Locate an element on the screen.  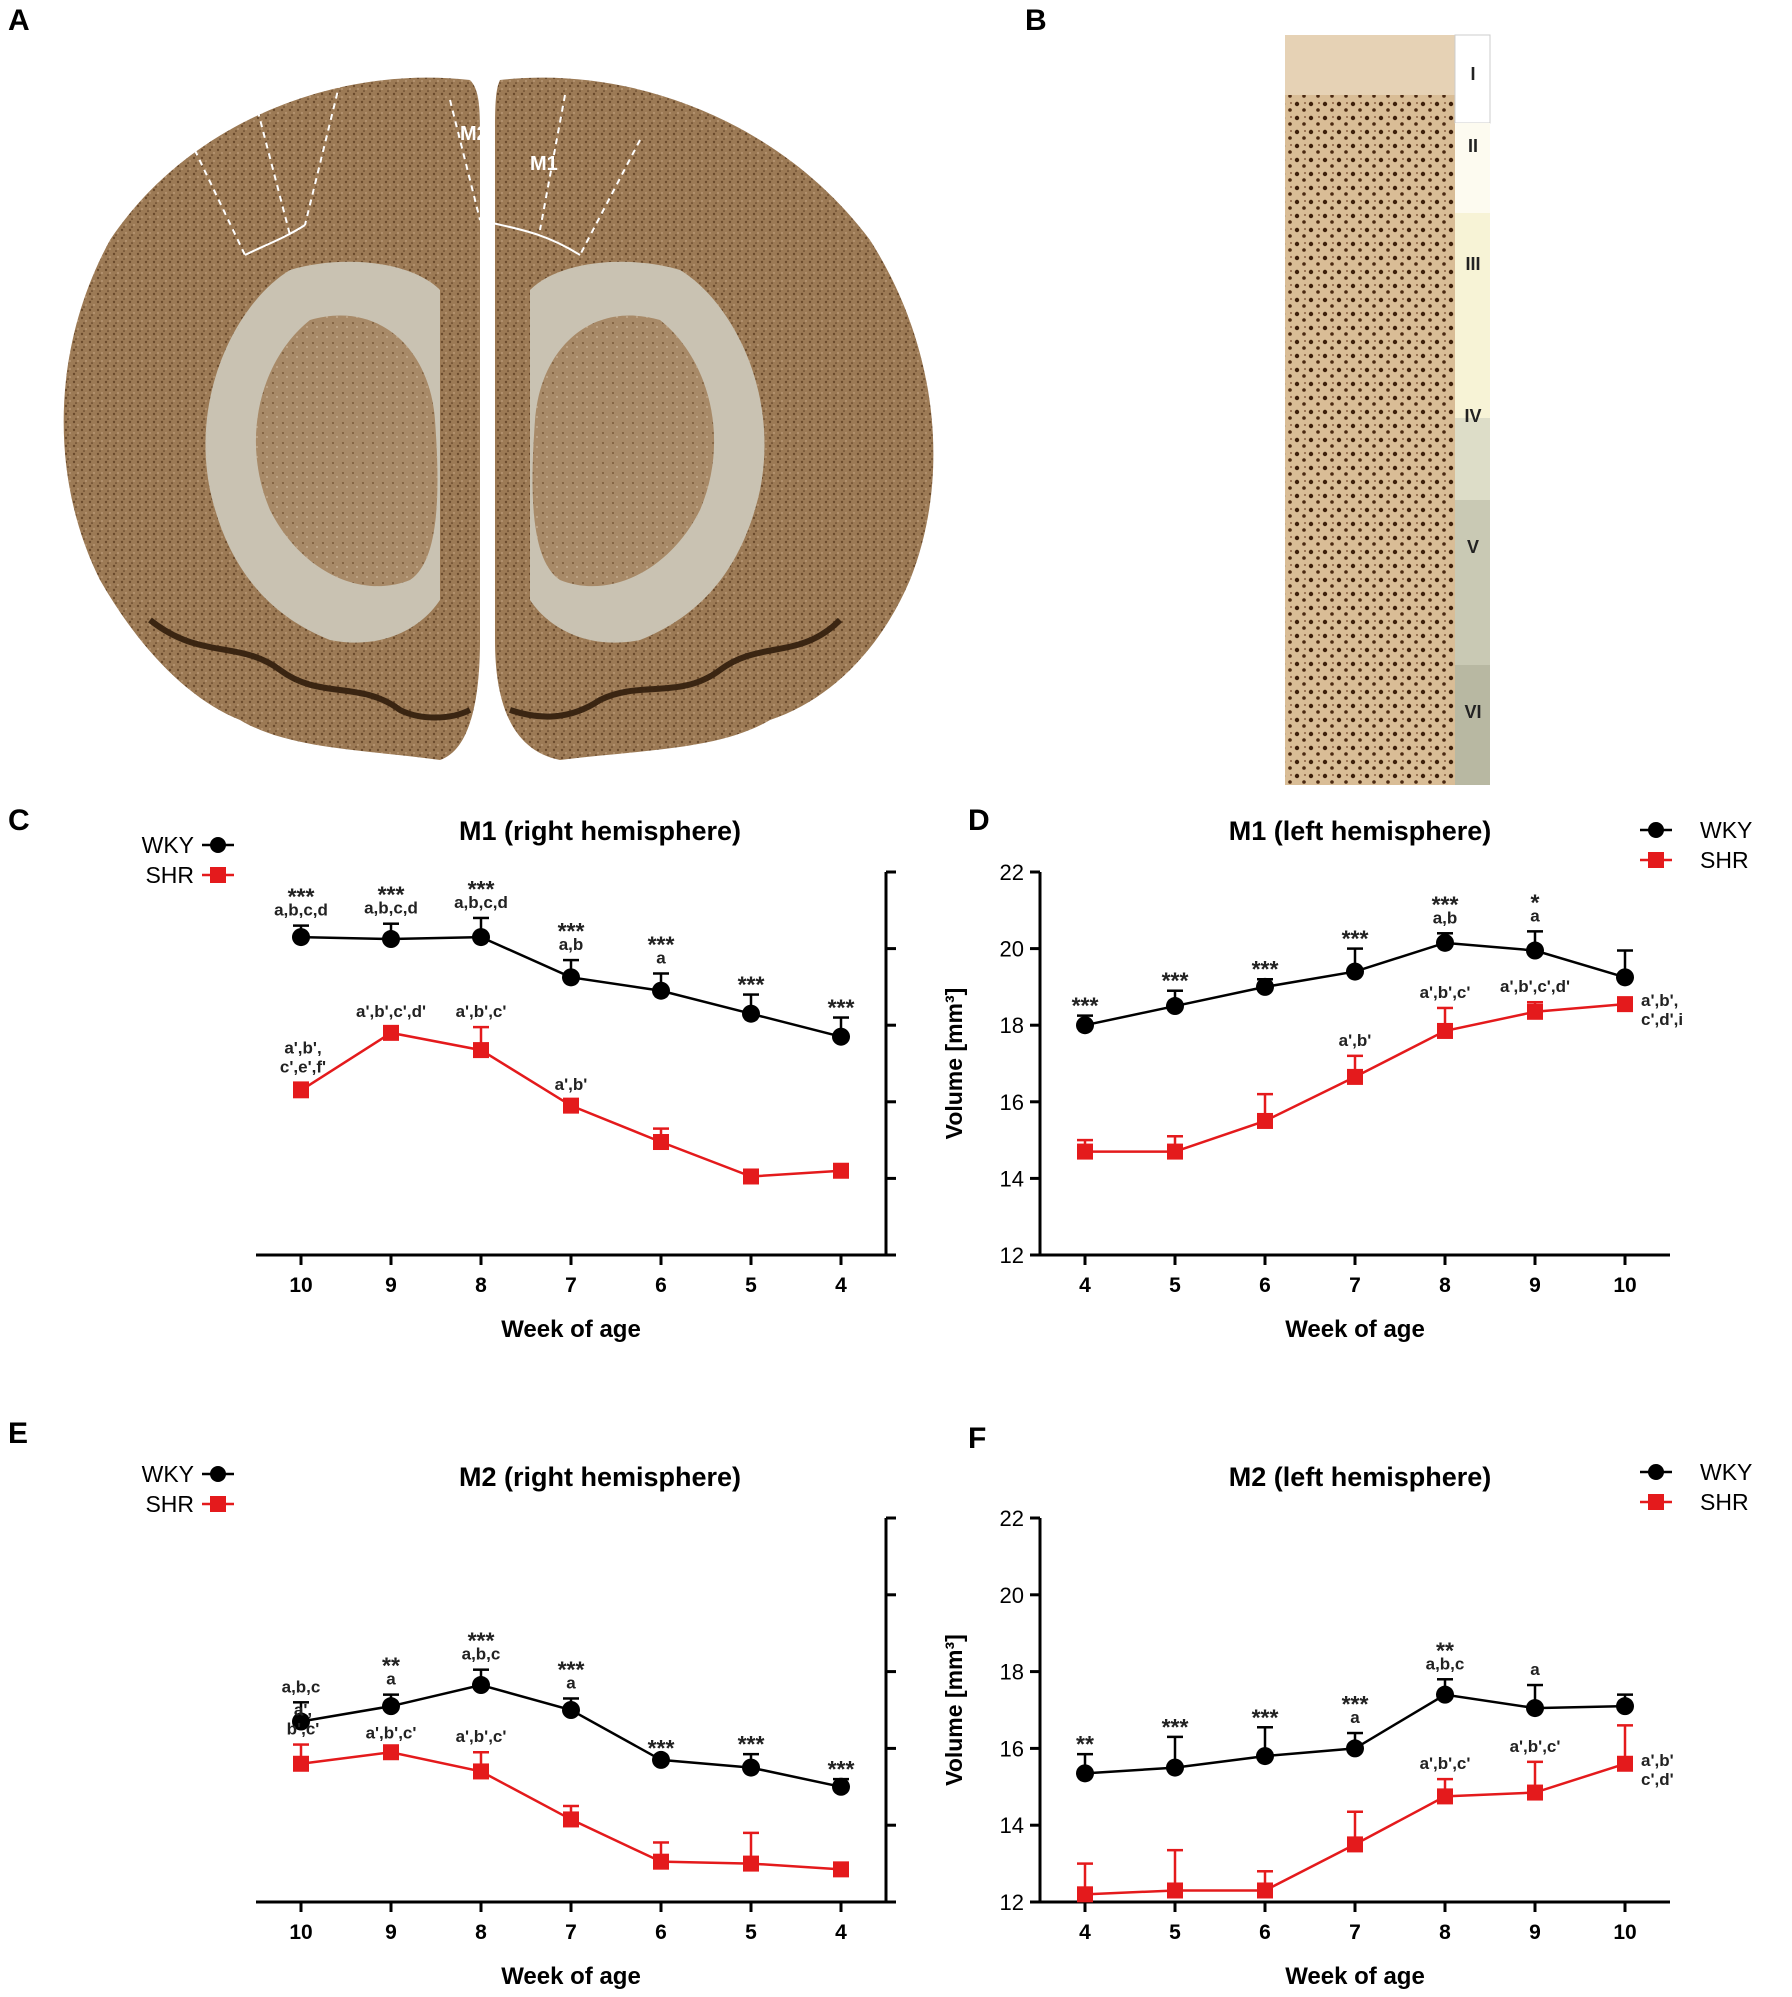
y-tick-label: 22 is located at coordinates (1012, 872).